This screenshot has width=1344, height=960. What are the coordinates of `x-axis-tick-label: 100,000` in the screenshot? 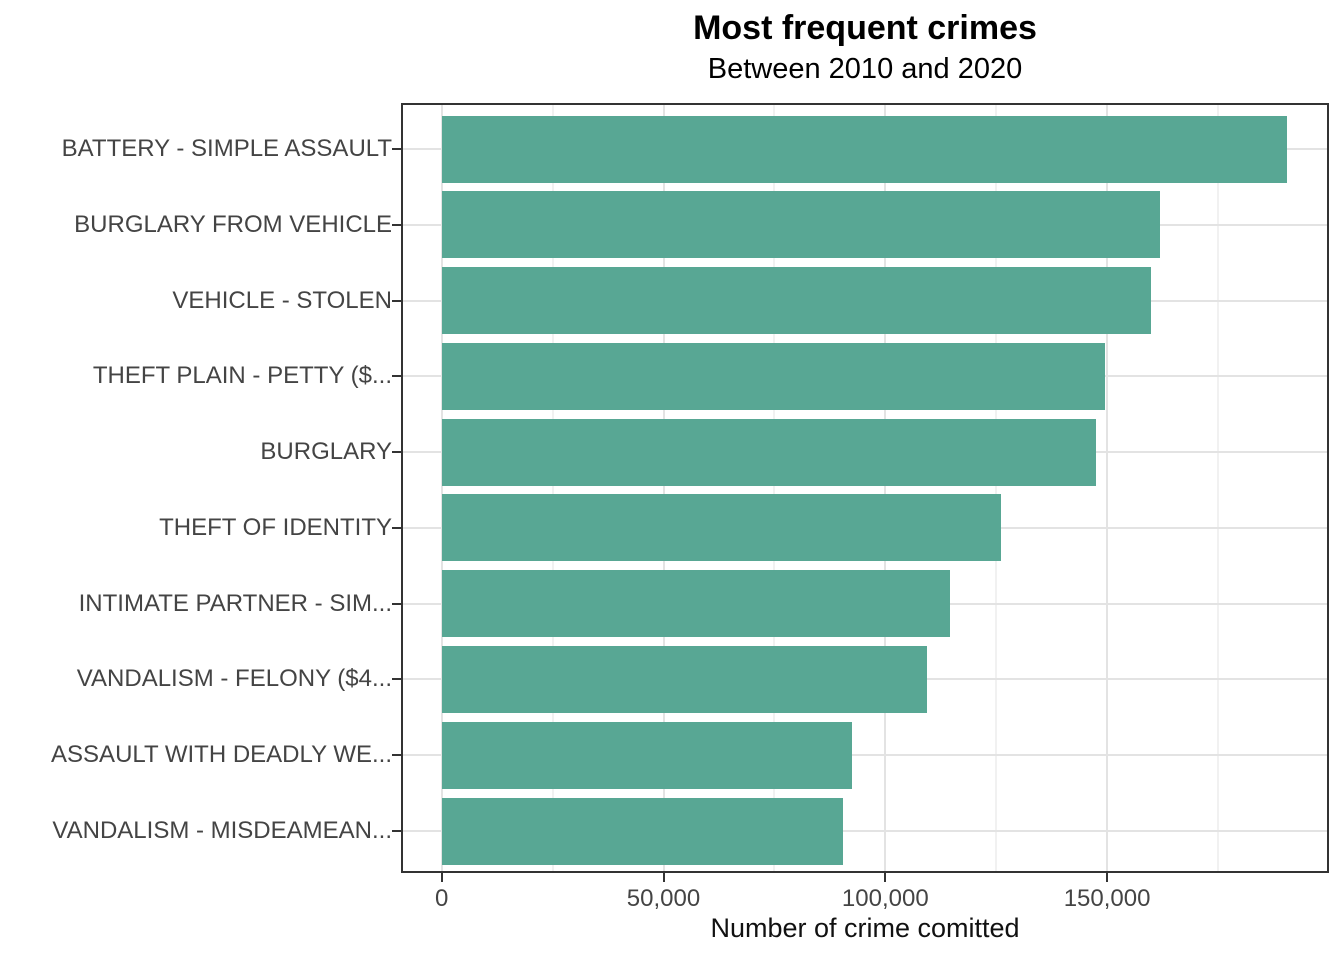 It's located at (885, 898).